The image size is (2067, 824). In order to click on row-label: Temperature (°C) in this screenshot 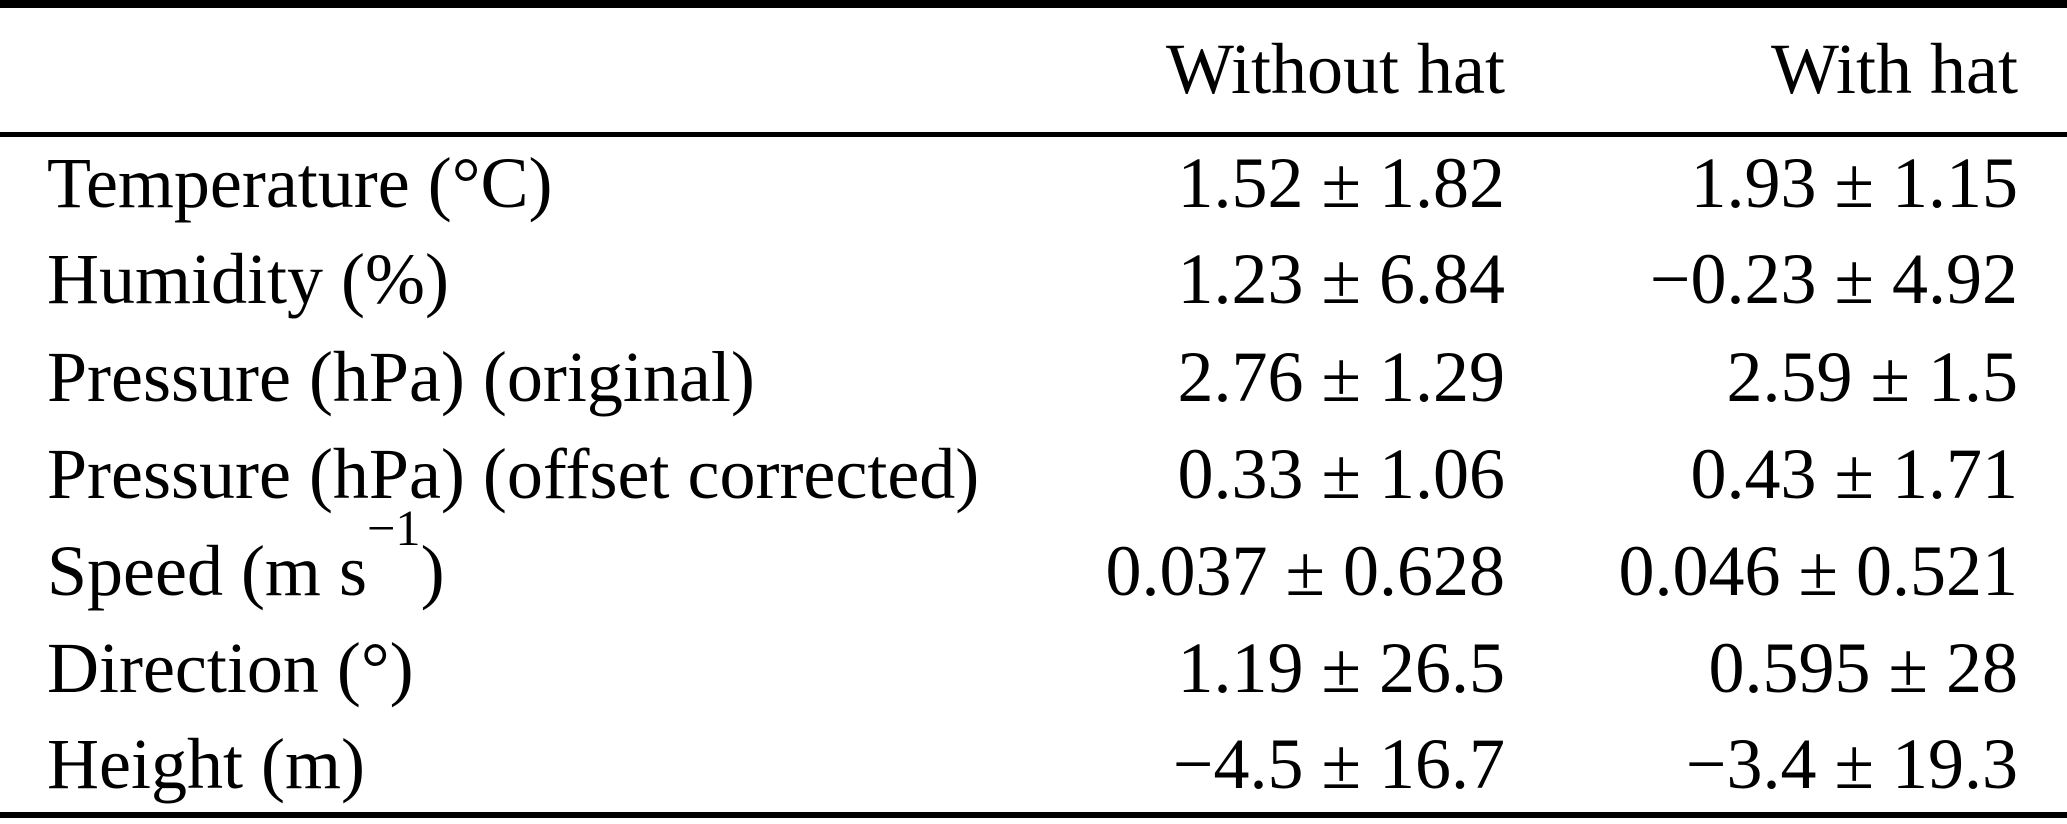, I will do `click(527, 182)`.